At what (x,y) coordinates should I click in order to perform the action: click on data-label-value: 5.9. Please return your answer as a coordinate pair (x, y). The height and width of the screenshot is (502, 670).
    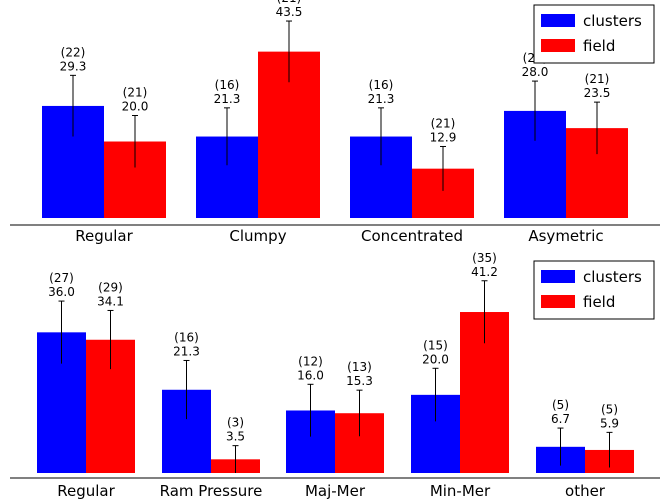
    Looking at the image, I should click on (609, 423).